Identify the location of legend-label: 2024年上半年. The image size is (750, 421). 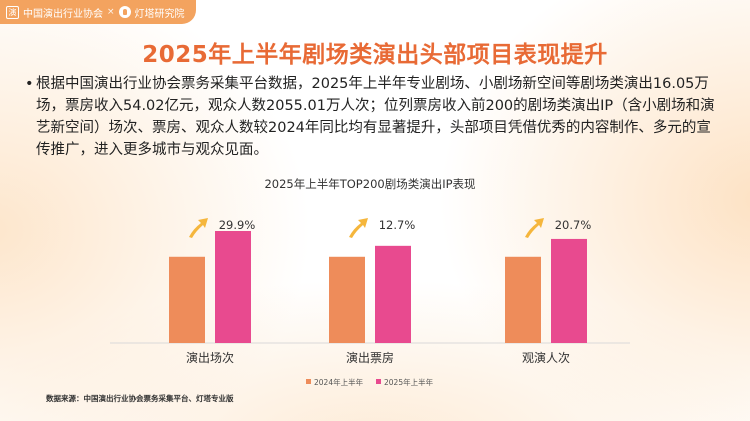
(339, 382).